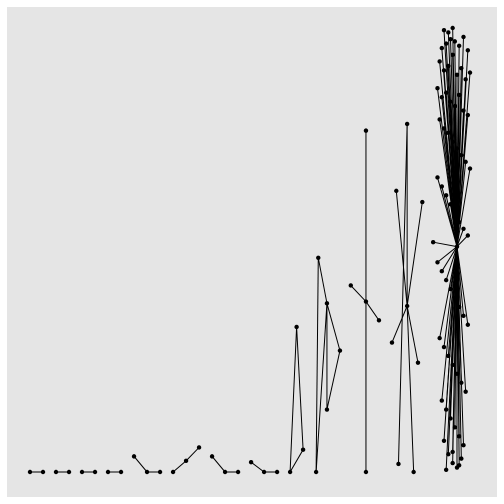 This screenshot has height=504, width=504. What do you see at coordinates (448, 66) in the screenshot?
I see `node-h13` at bounding box center [448, 66].